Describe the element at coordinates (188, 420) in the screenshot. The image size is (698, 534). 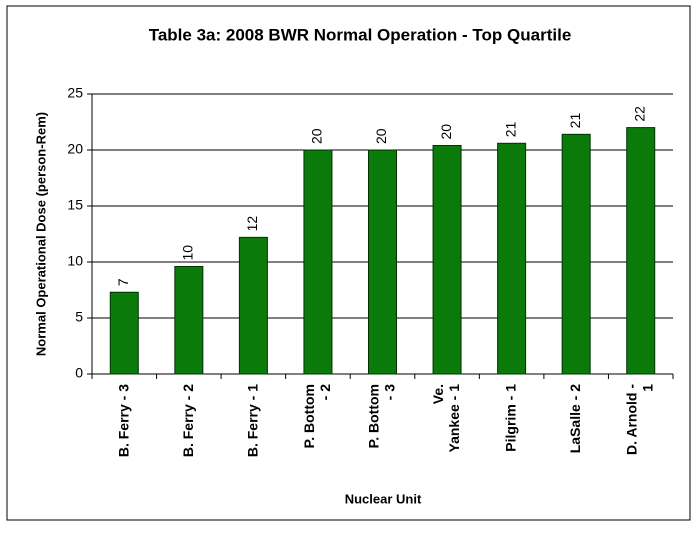
I see `x-tick-label: B. Ferry - 2` at that location.